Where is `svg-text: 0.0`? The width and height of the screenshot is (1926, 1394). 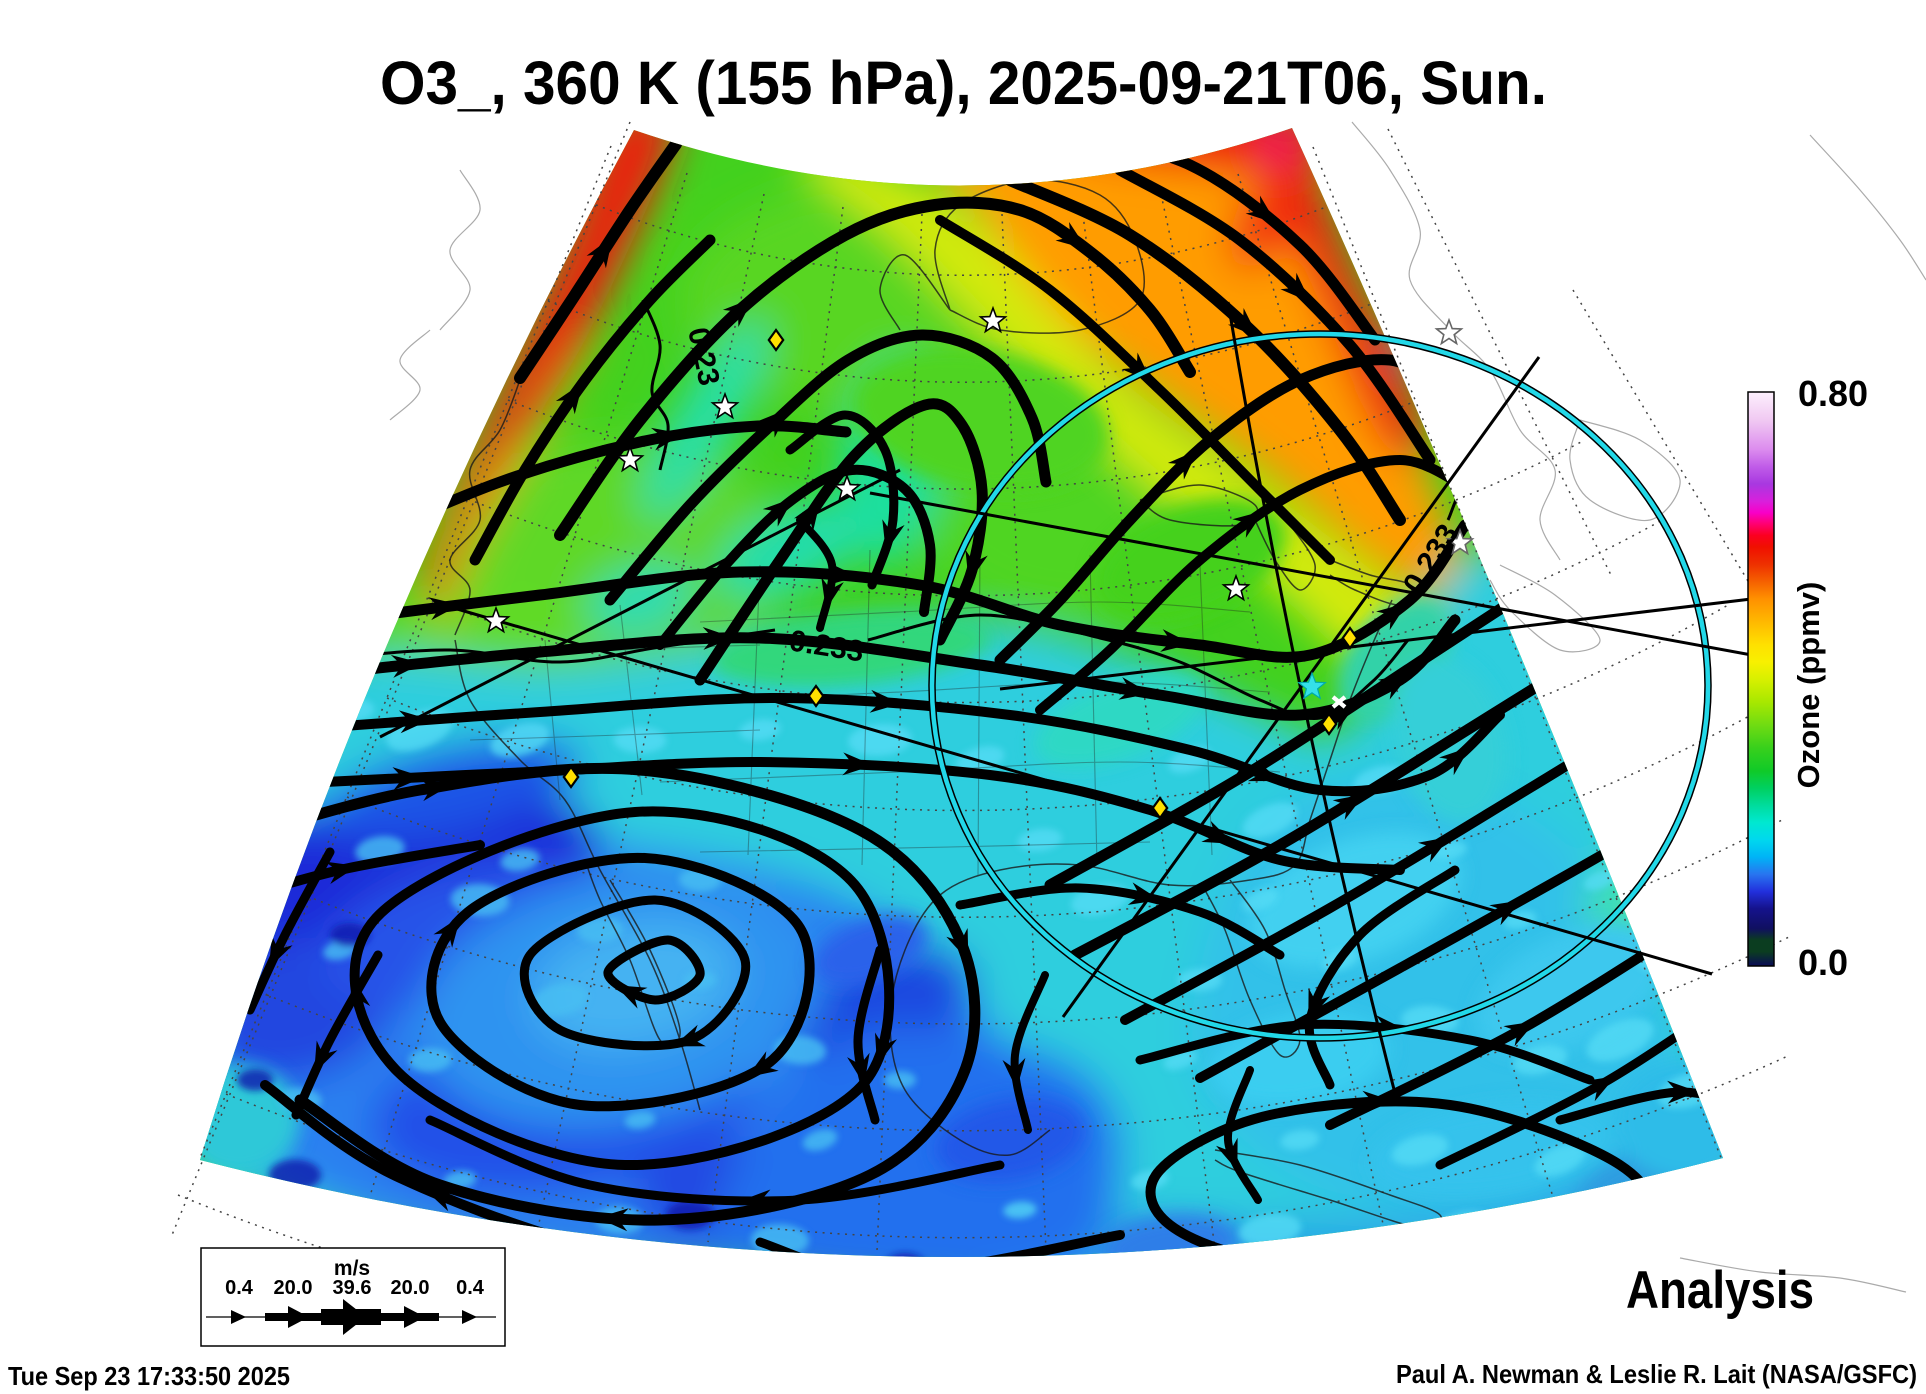 svg-text: 0.0 is located at coordinates (1823, 962).